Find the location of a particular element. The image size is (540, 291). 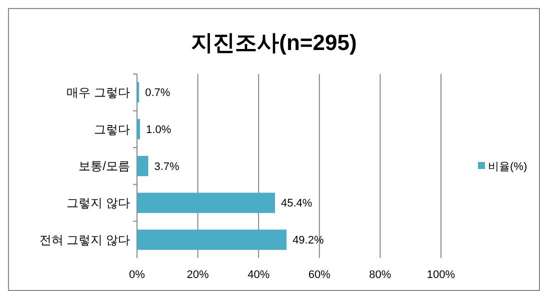

x-tick-label: 80% is located at coordinates (380, 275).